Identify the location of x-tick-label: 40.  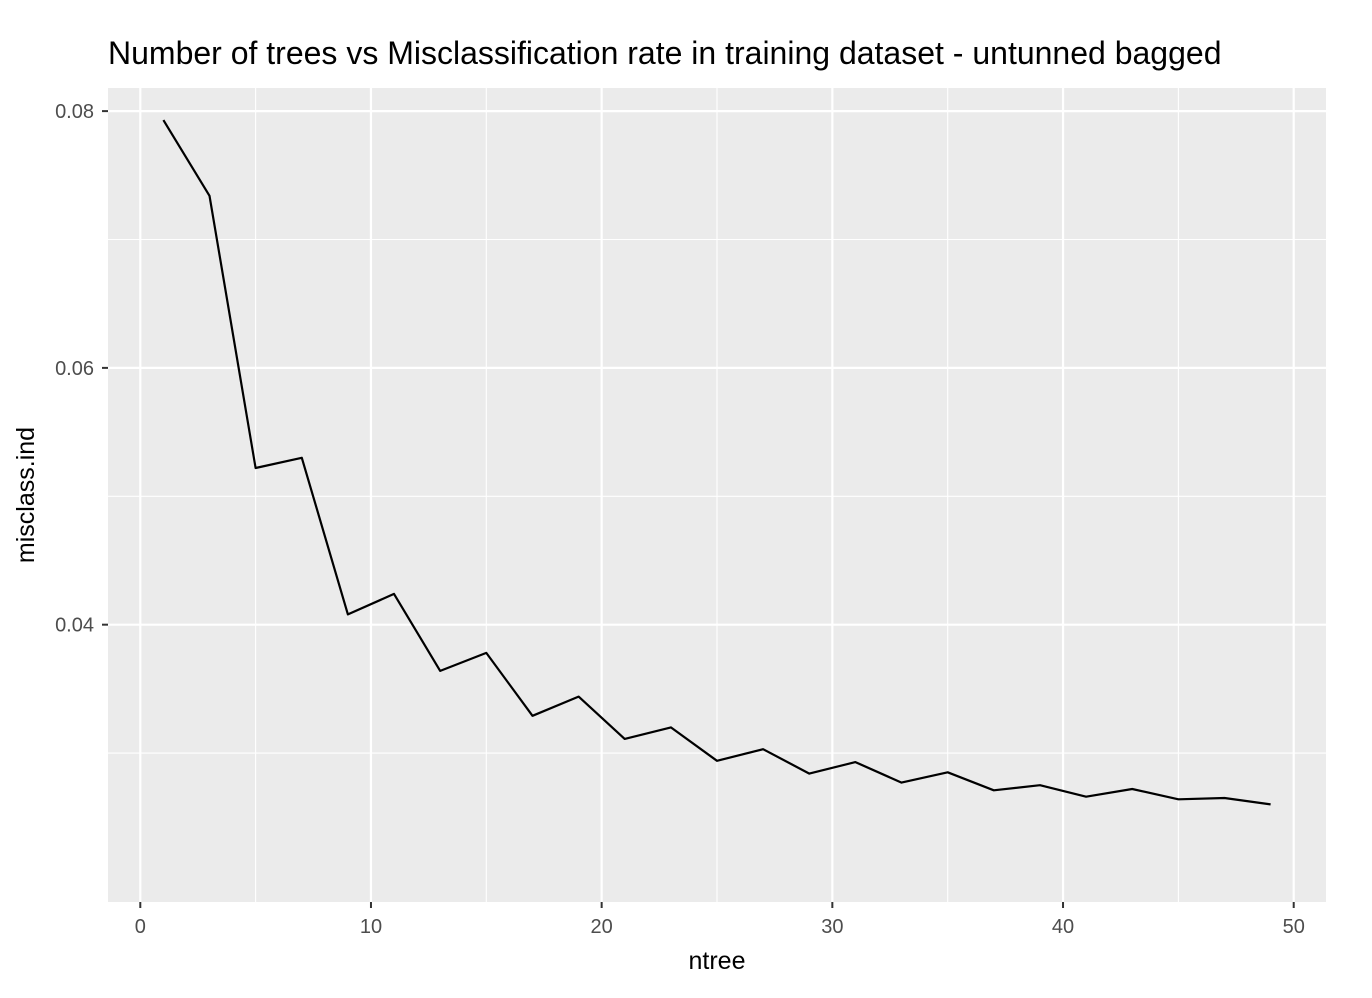
(1063, 927).